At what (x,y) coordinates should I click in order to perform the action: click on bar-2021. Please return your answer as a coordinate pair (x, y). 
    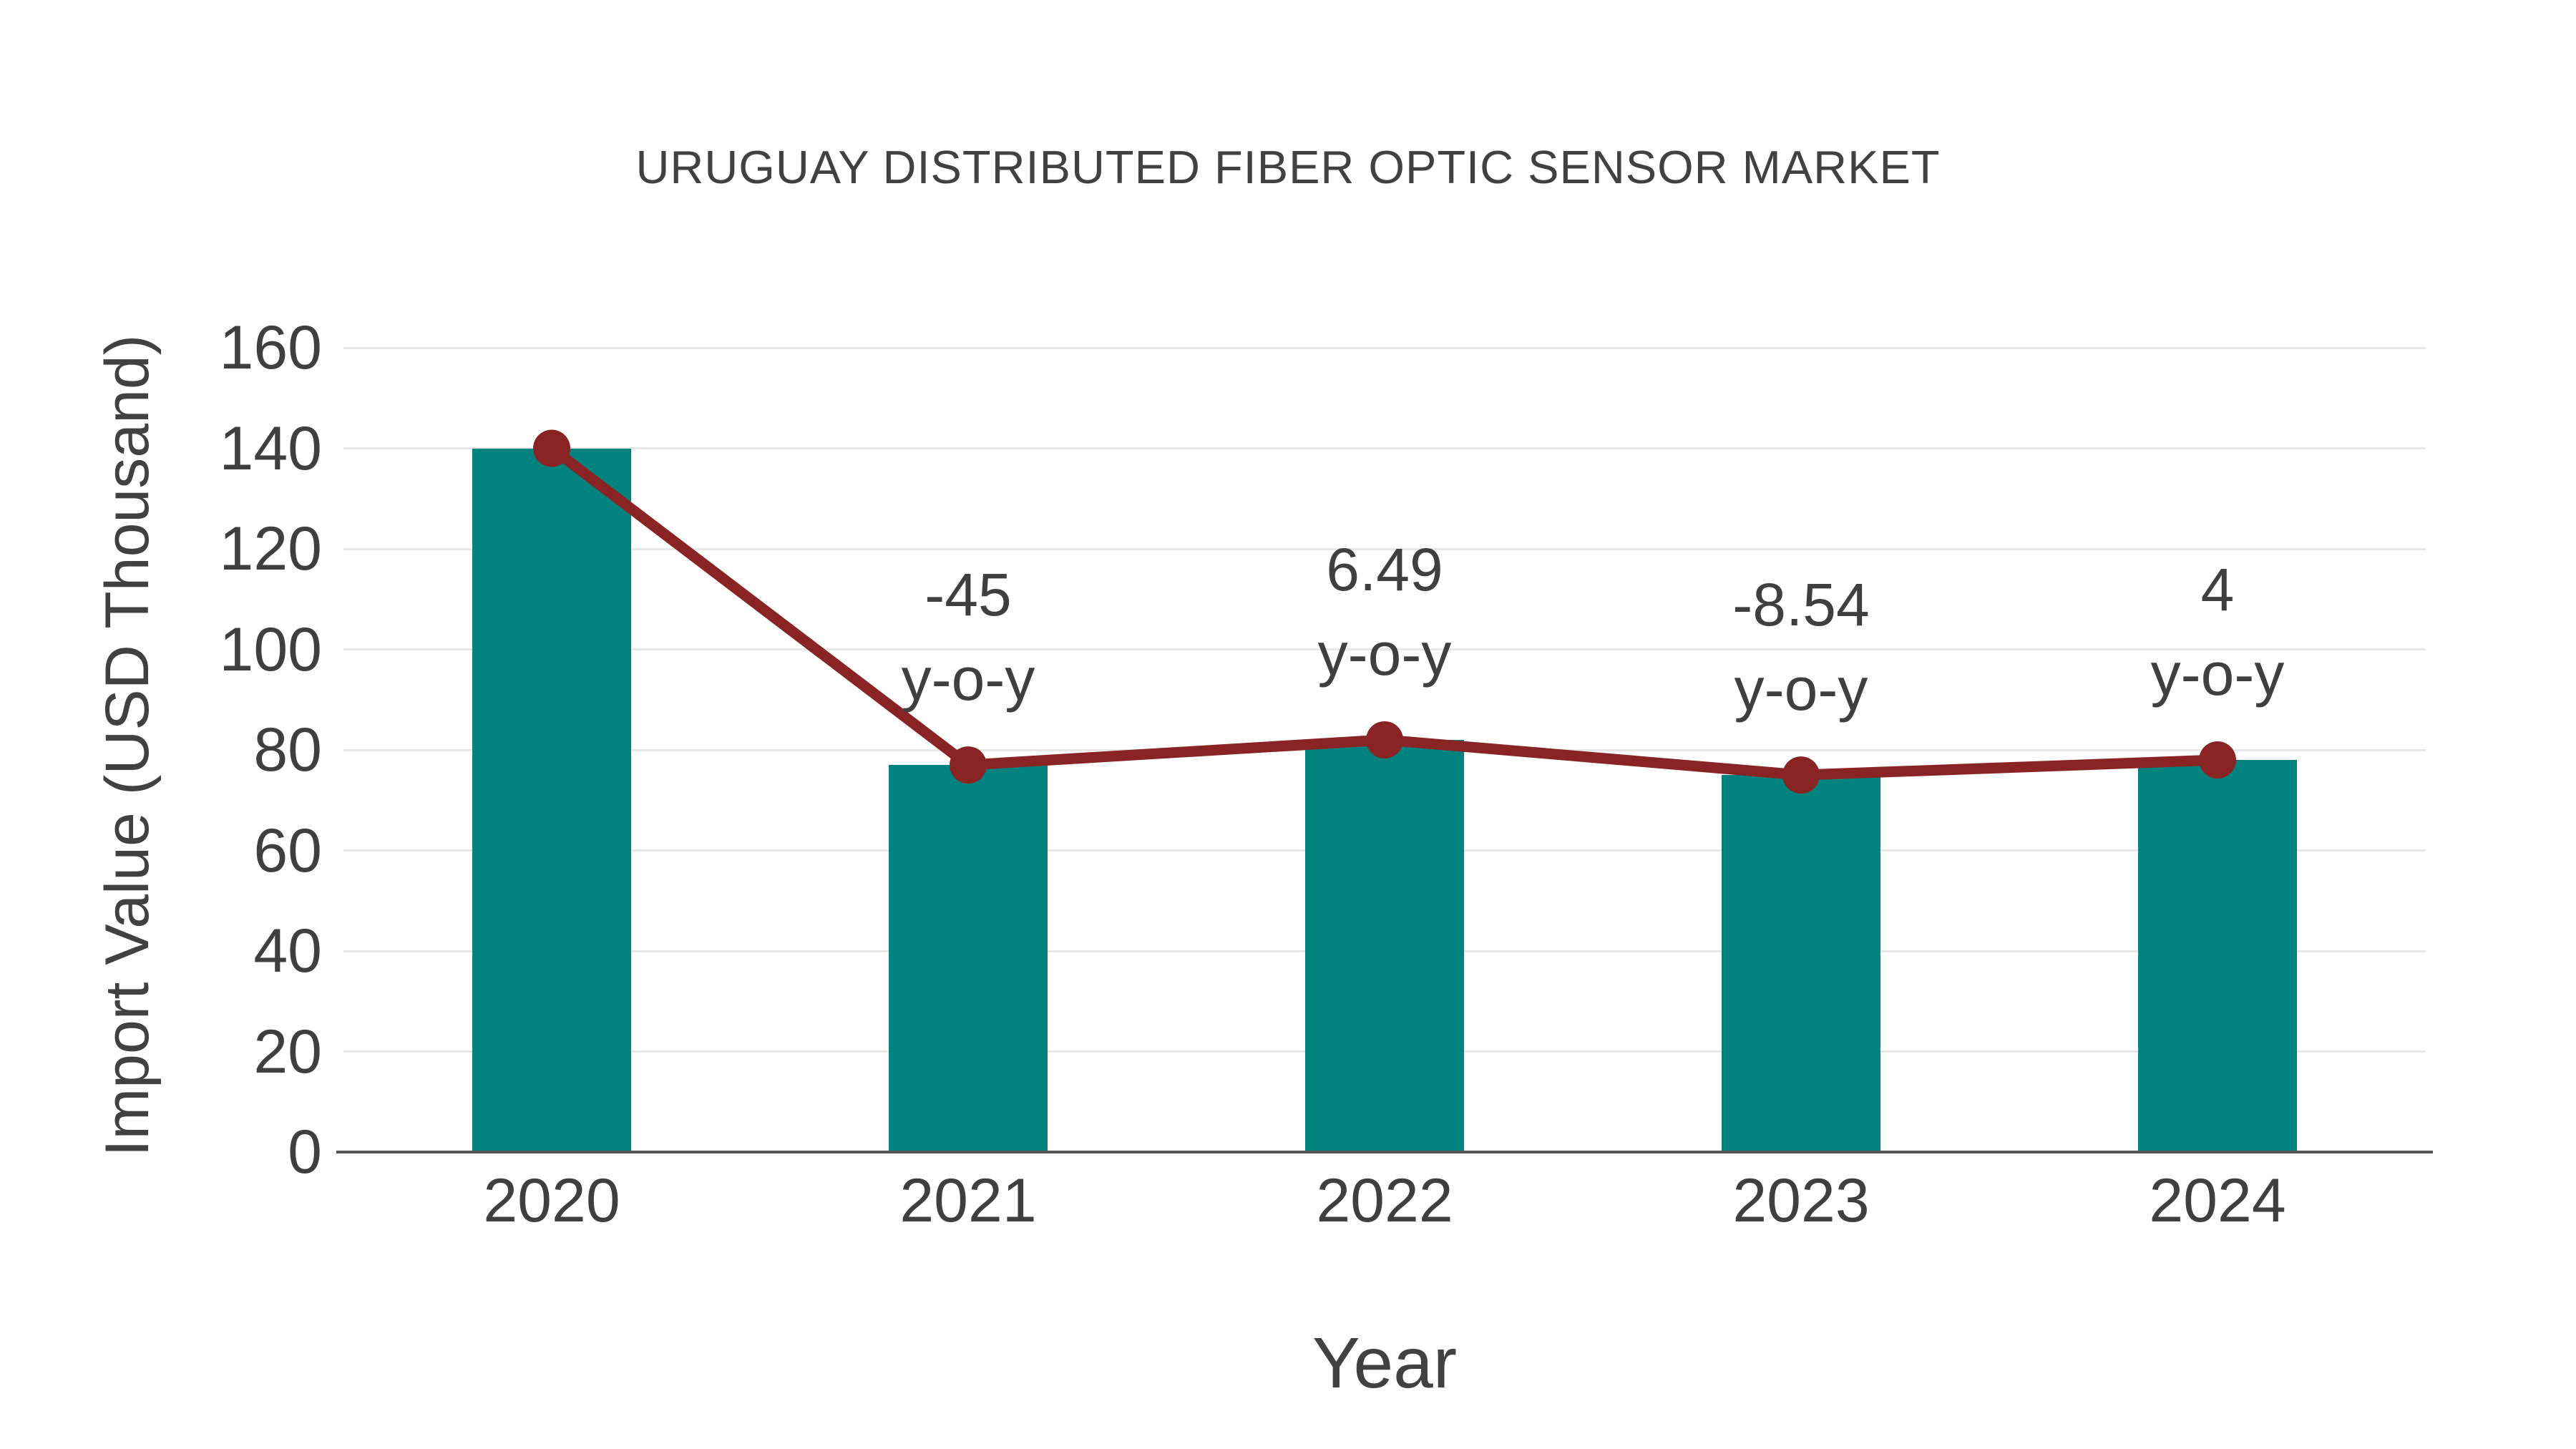
    Looking at the image, I should click on (968, 958).